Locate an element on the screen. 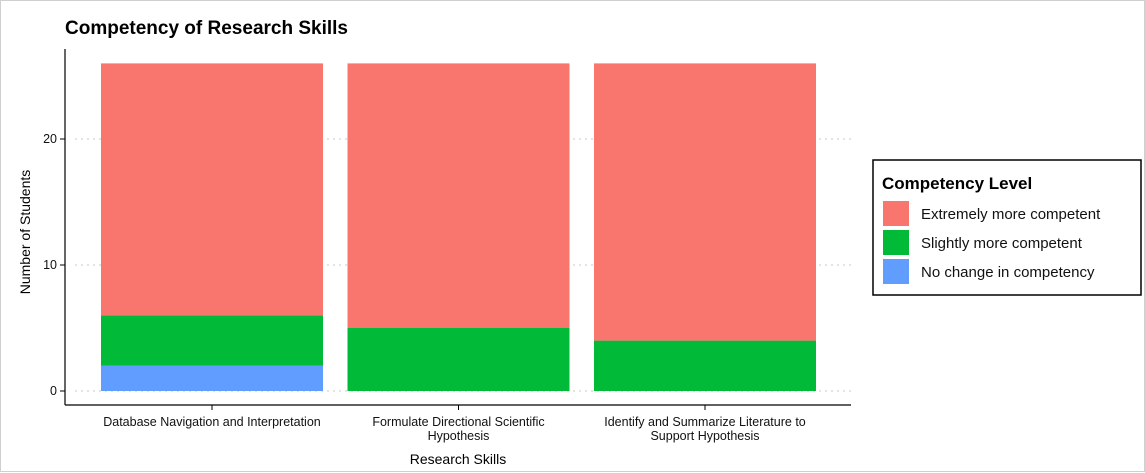 The image size is (1145, 473). legend-label: Extremely more competent is located at coordinates (1011, 214).